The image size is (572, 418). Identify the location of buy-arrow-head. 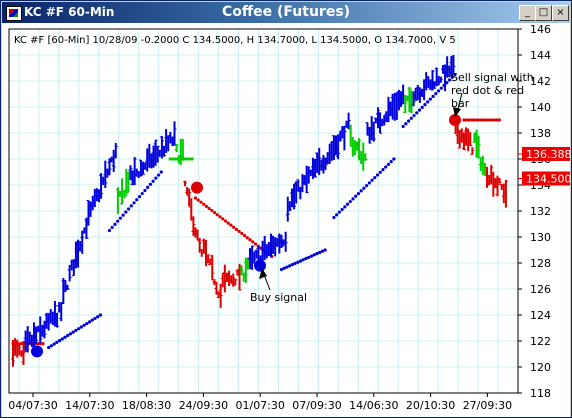
(263, 273).